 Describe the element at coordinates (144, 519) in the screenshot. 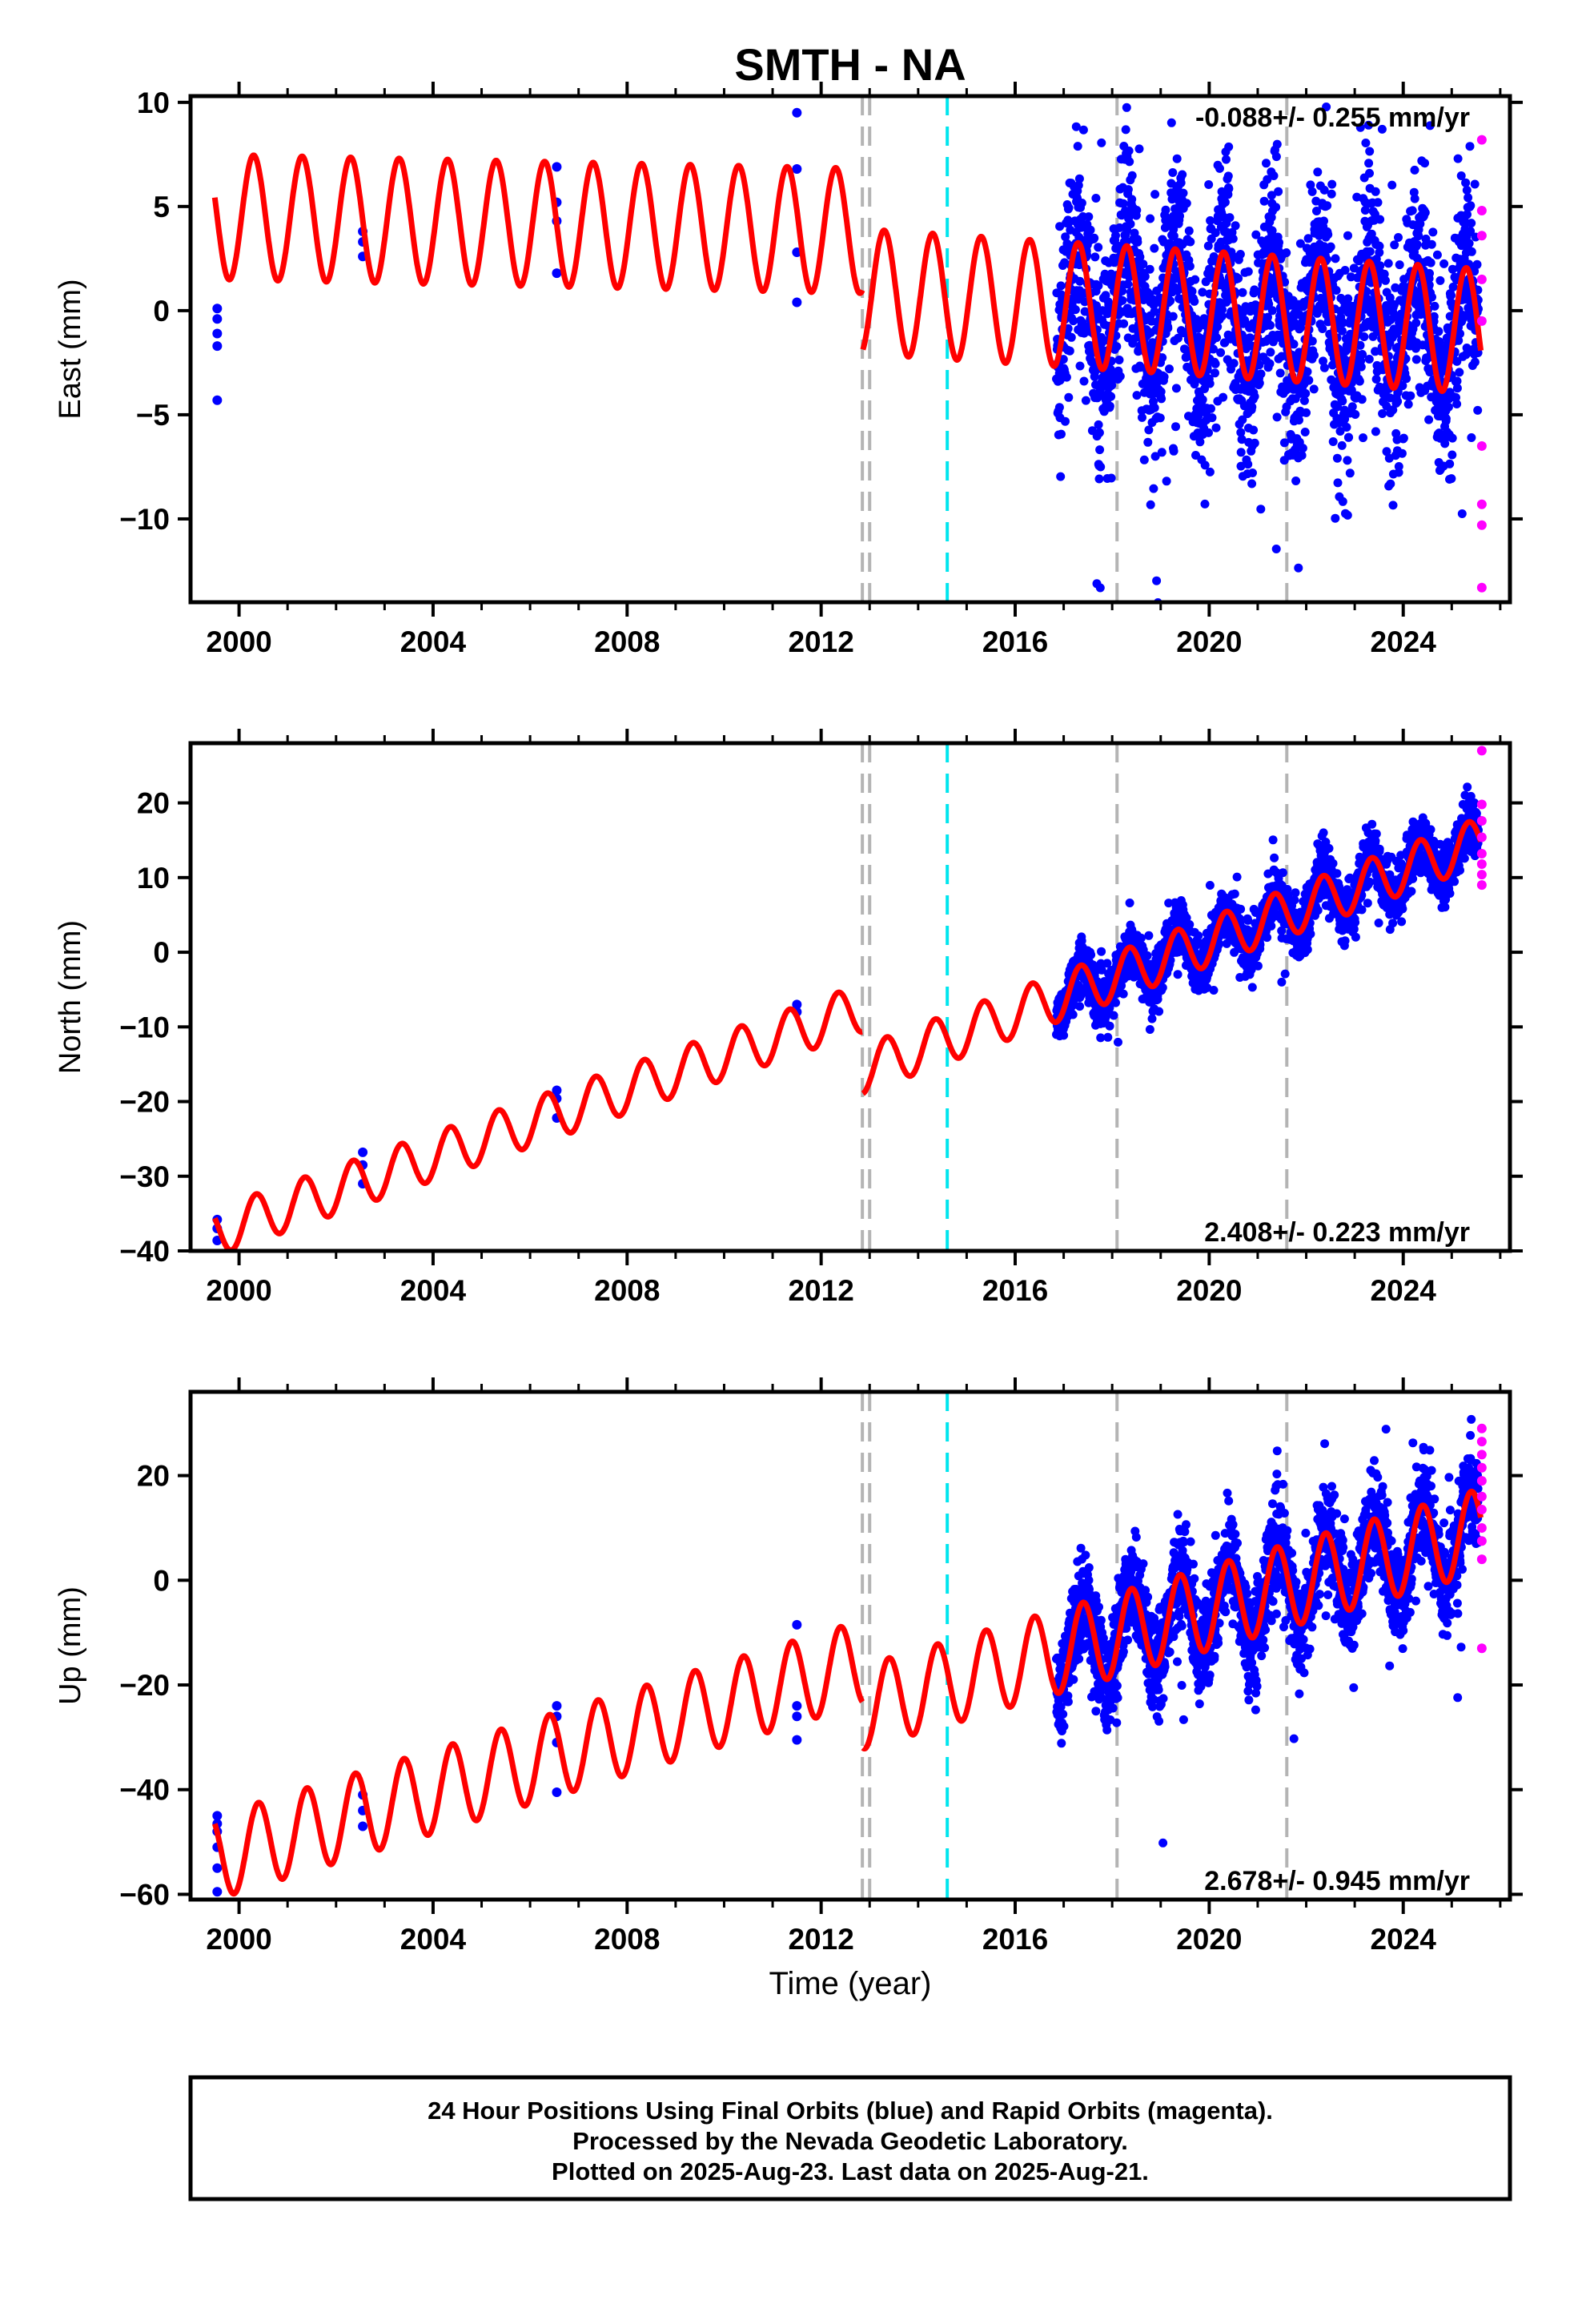

I see `east-y-tick-label: −10` at that location.